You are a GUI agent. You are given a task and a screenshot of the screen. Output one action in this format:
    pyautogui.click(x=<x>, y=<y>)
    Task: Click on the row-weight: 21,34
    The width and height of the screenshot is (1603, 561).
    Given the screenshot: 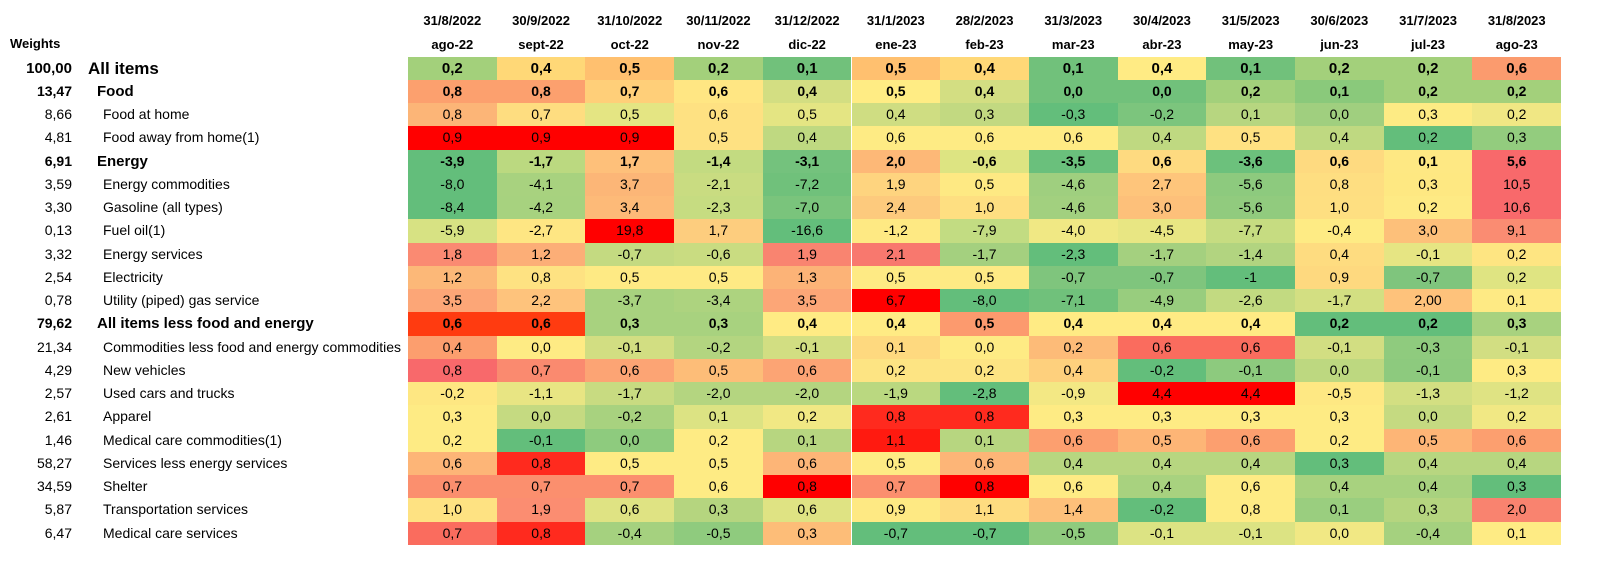 What is the action you would take?
    pyautogui.click(x=54, y=346)
    